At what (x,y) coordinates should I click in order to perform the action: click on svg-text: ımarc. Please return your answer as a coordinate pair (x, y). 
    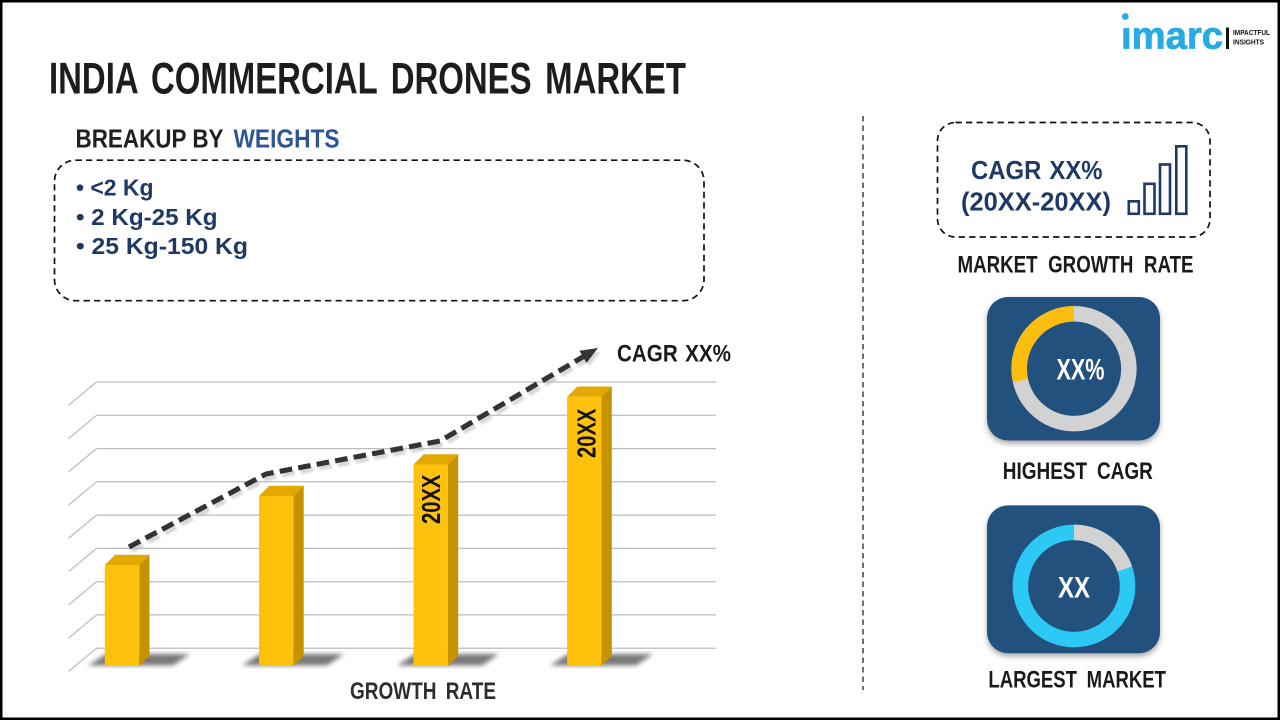
    Looking at the image, I should click on (1172, 37).